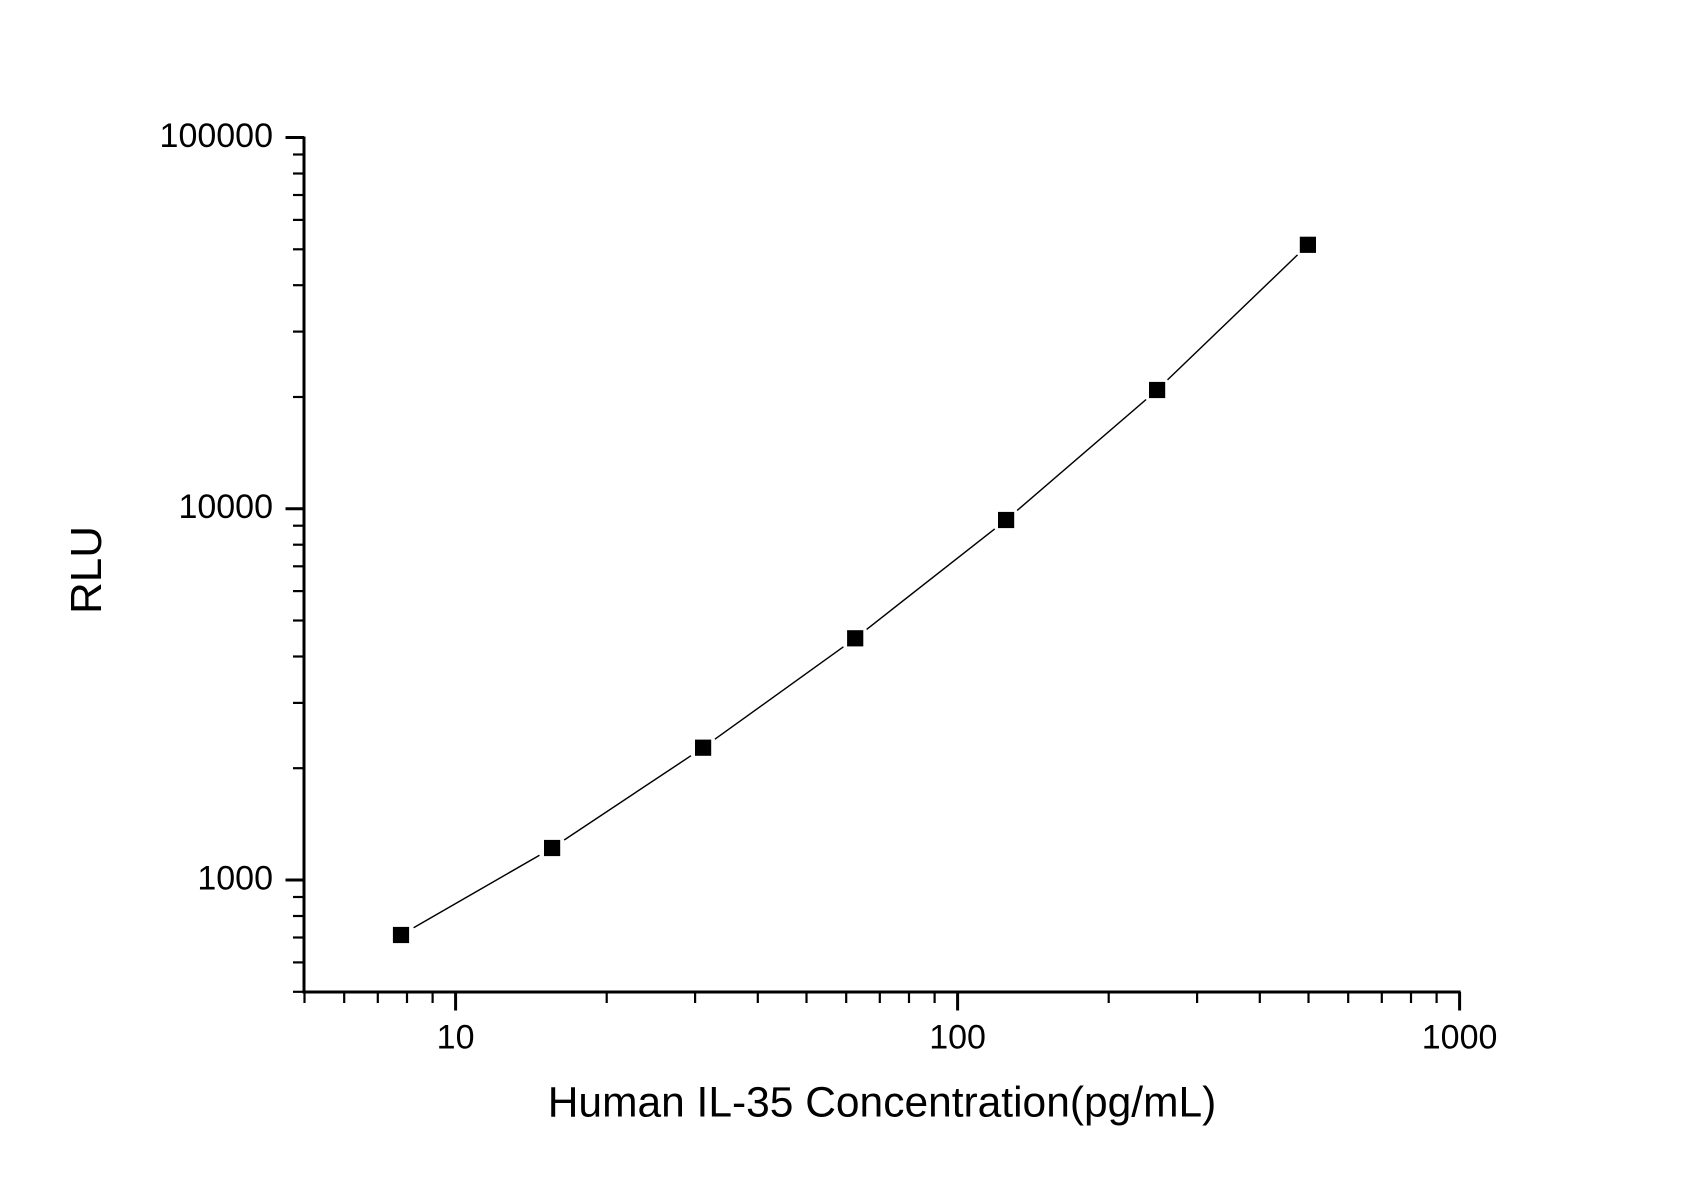 This screenshot has width=1695, height=1194. I want to click on svg-text: 100000, so click(216, 136).